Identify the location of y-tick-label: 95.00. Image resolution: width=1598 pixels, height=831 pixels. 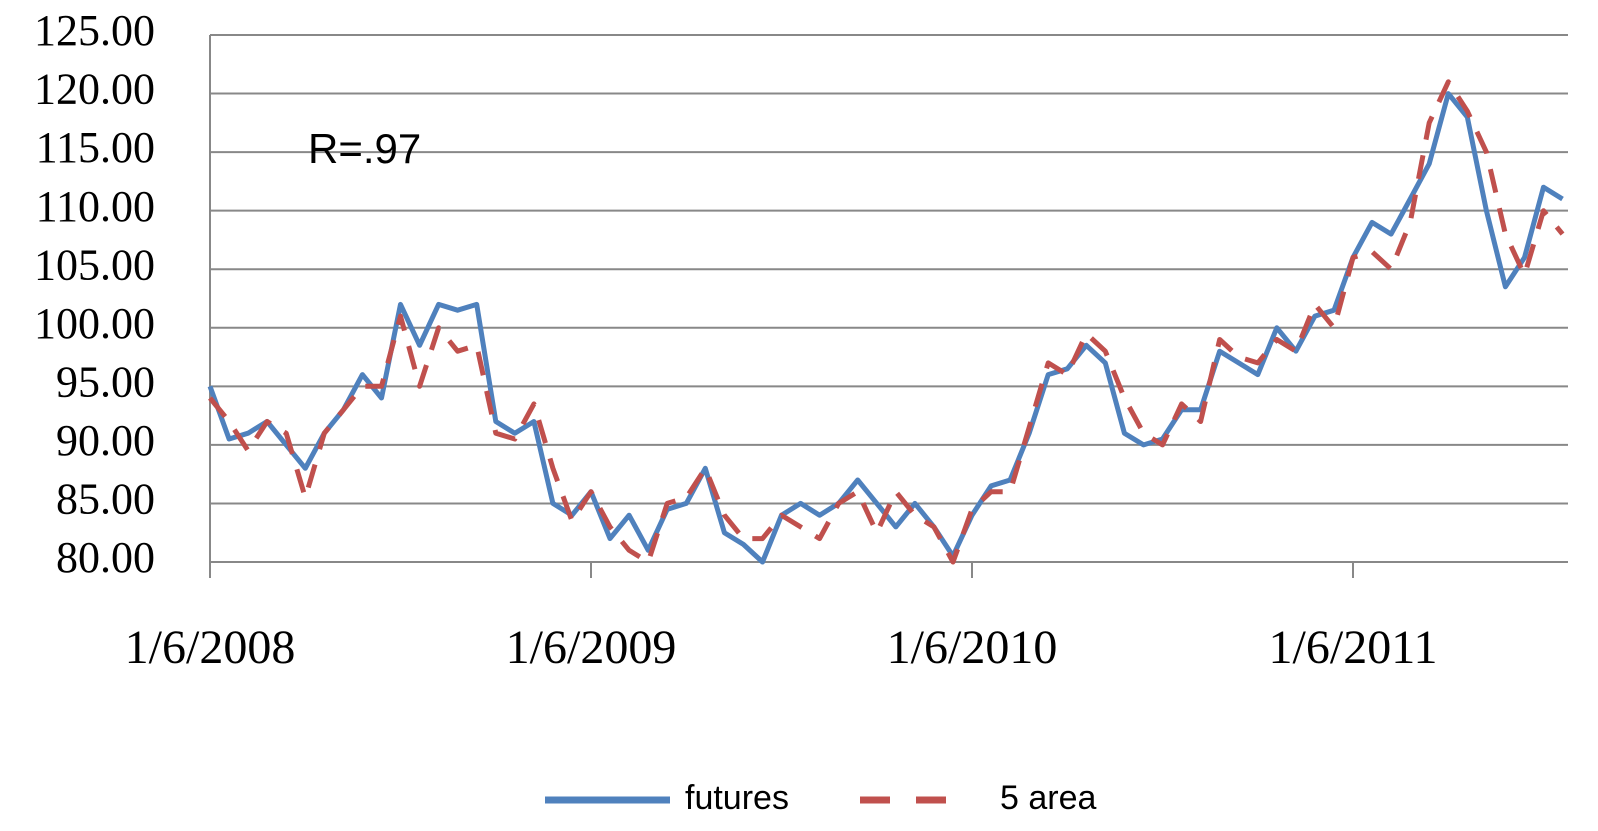
(105, 381).